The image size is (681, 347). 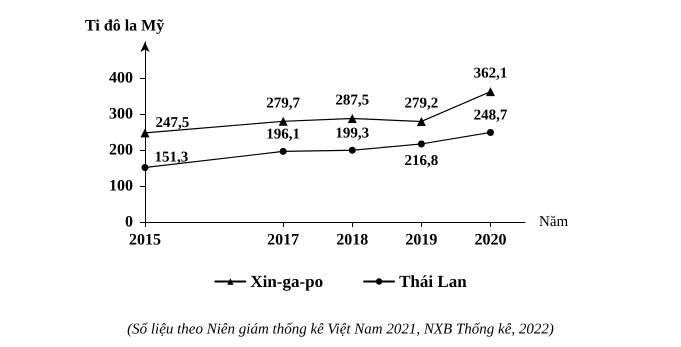 I want to click on data-label: 248,7, so click(x=491, y=115).